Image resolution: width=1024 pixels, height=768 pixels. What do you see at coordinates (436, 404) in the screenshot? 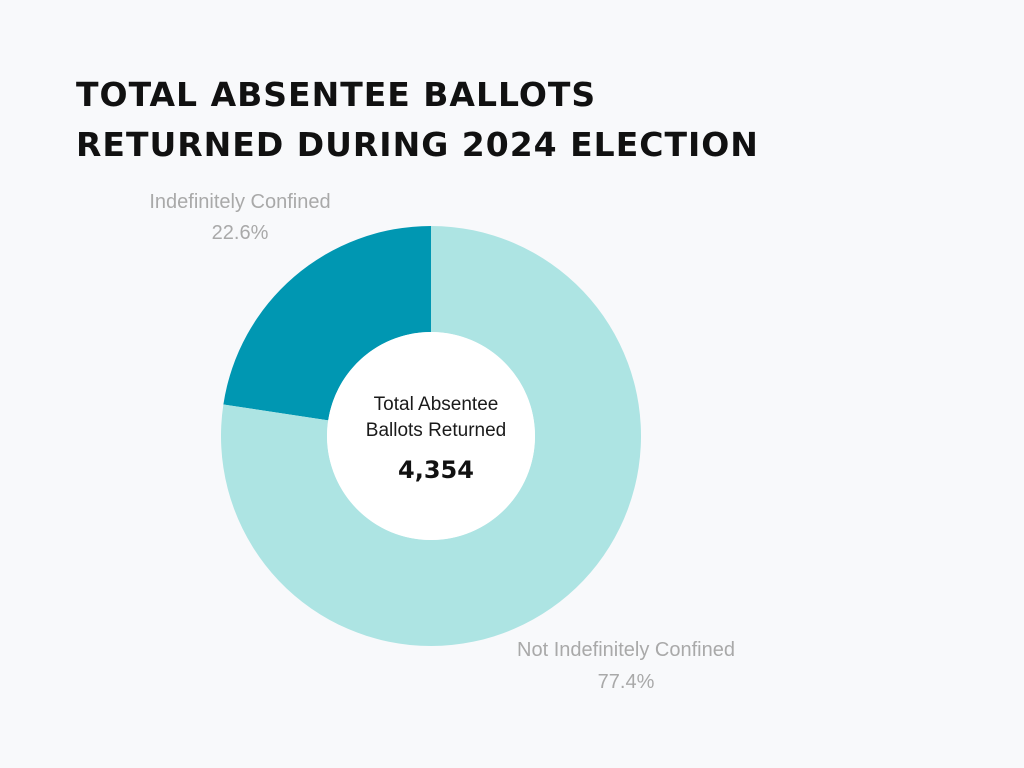
I see `center-label-line-1: Total Absentee` at bounding box center [436, 404].